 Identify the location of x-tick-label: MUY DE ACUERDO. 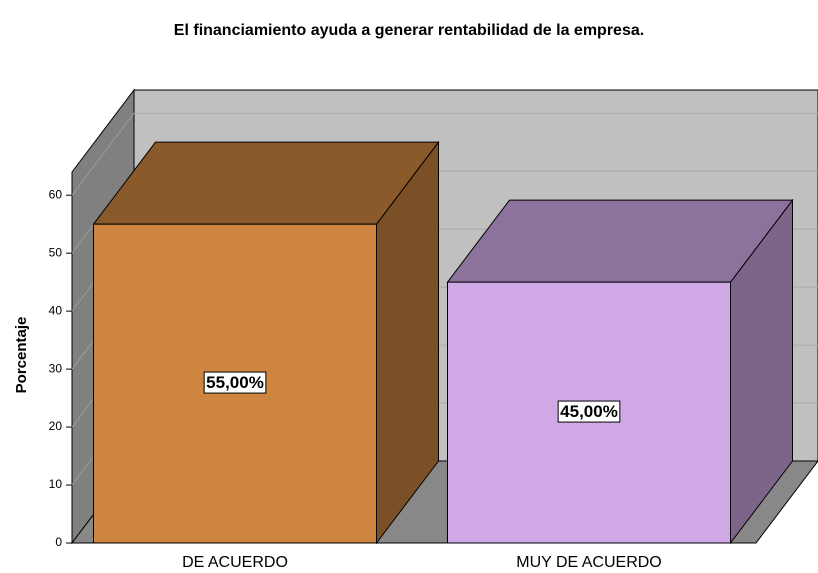
(589, 562).